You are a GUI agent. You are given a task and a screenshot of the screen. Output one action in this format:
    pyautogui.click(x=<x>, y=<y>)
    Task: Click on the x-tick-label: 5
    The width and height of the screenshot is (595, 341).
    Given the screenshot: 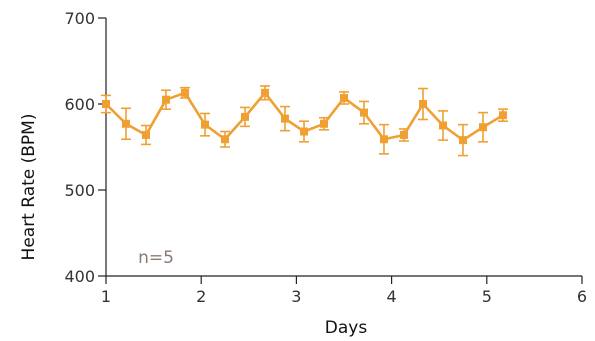 What is the action you would take?
    pyautogui.click(x=487, y=296)
    